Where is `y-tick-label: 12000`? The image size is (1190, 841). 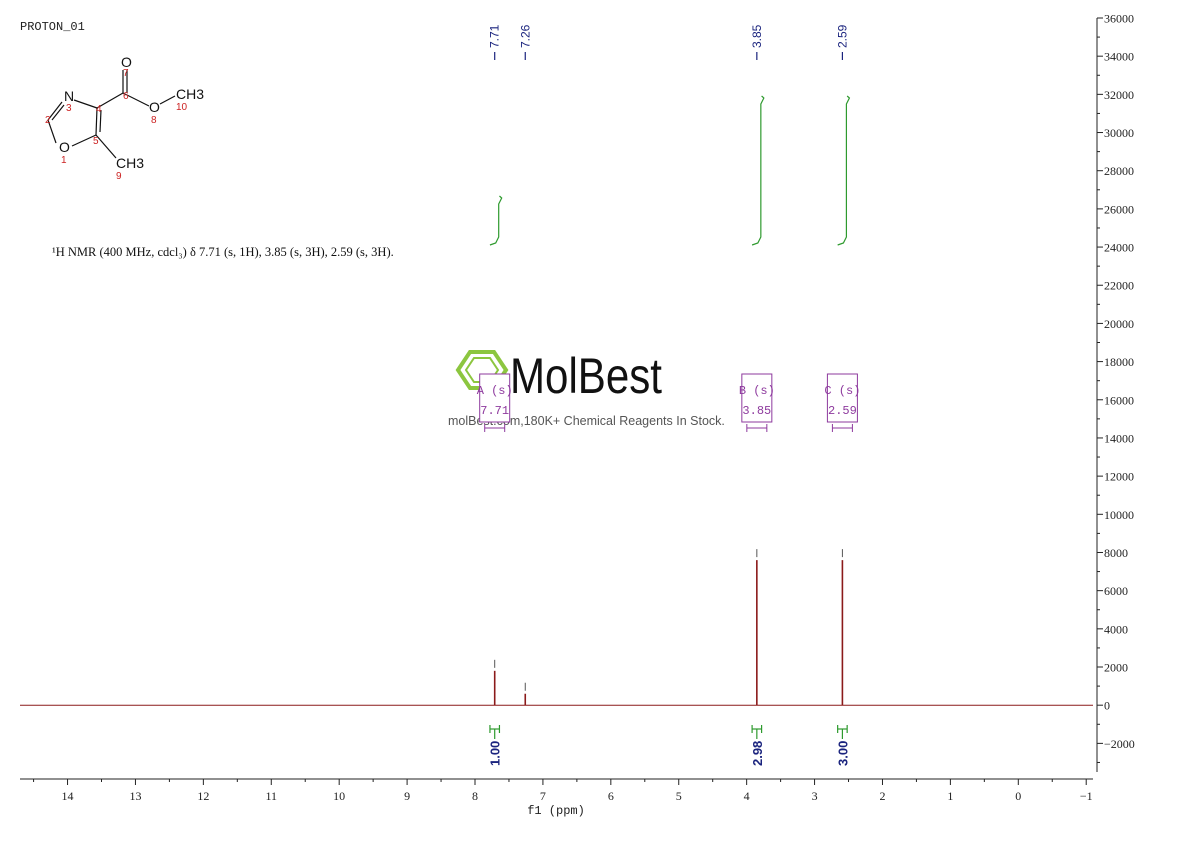 y-tick-label: 12000 is located at coordinates (1119, 477).